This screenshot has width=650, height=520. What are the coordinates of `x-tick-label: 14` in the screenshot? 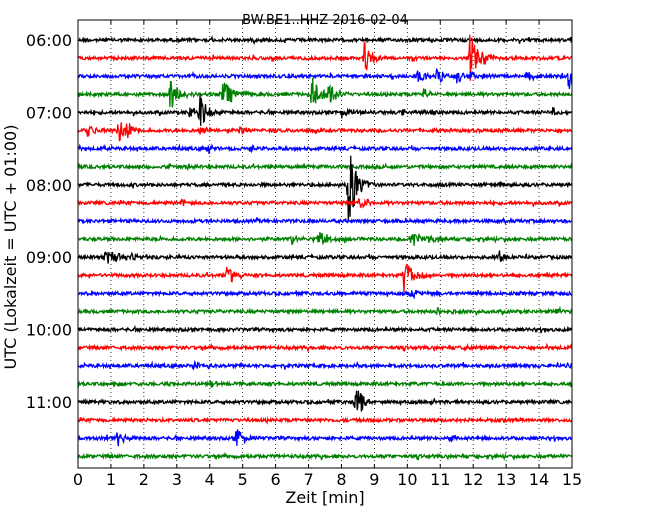 It's located at (539, 479).